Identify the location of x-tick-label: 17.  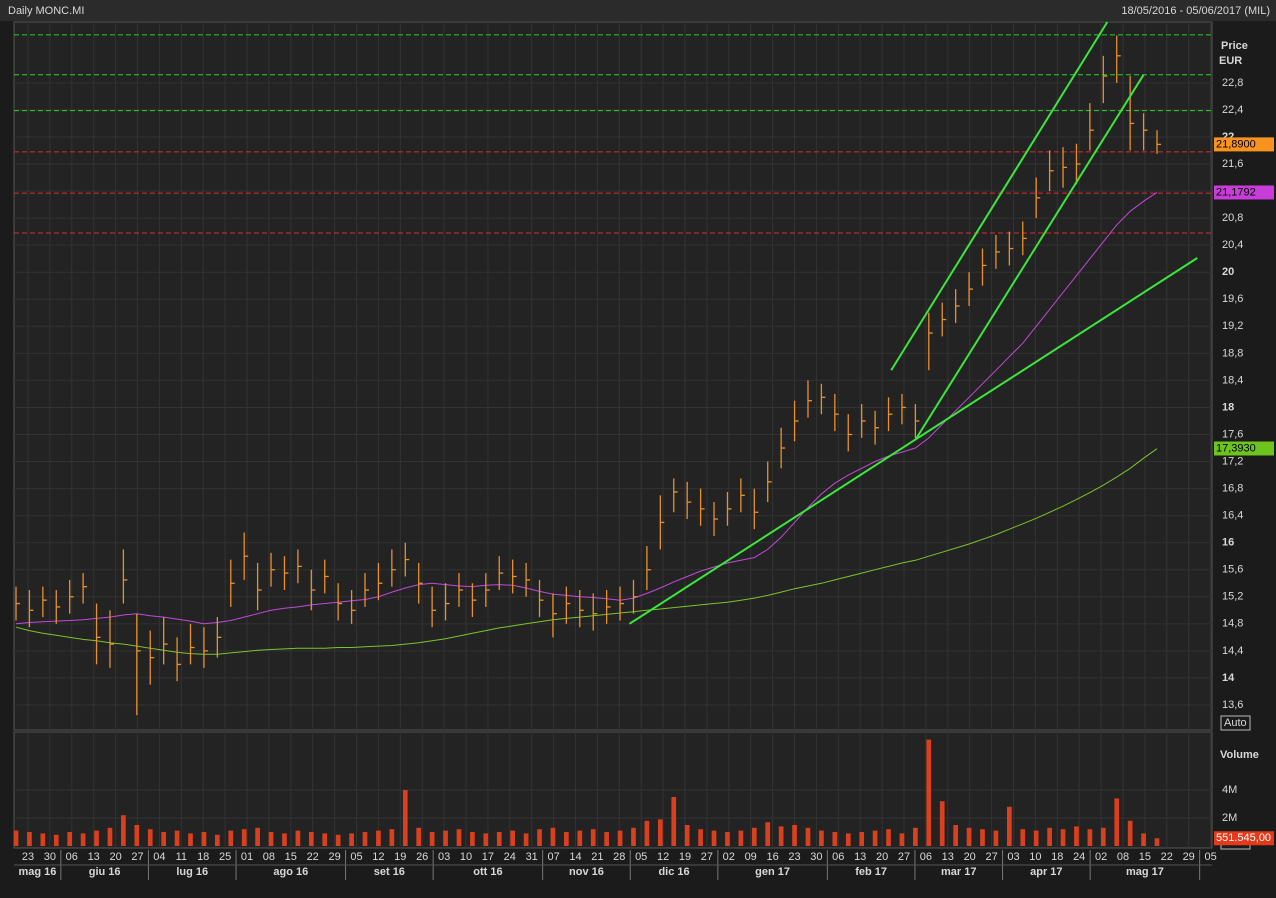
(488, 857).